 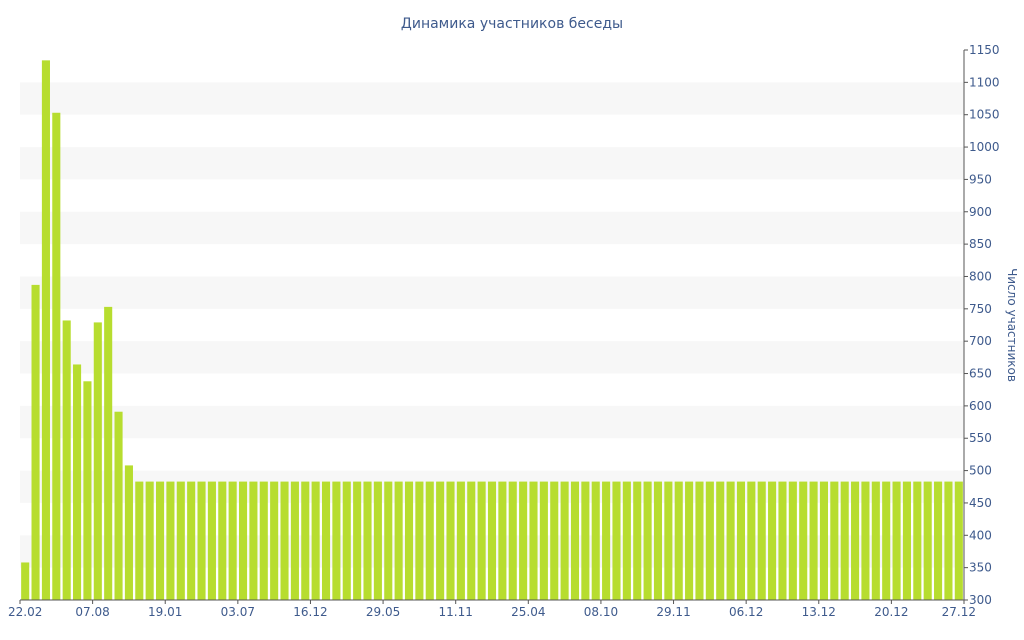 I want to click on x-tick-label: 16.12, so click(x=310, y=612).